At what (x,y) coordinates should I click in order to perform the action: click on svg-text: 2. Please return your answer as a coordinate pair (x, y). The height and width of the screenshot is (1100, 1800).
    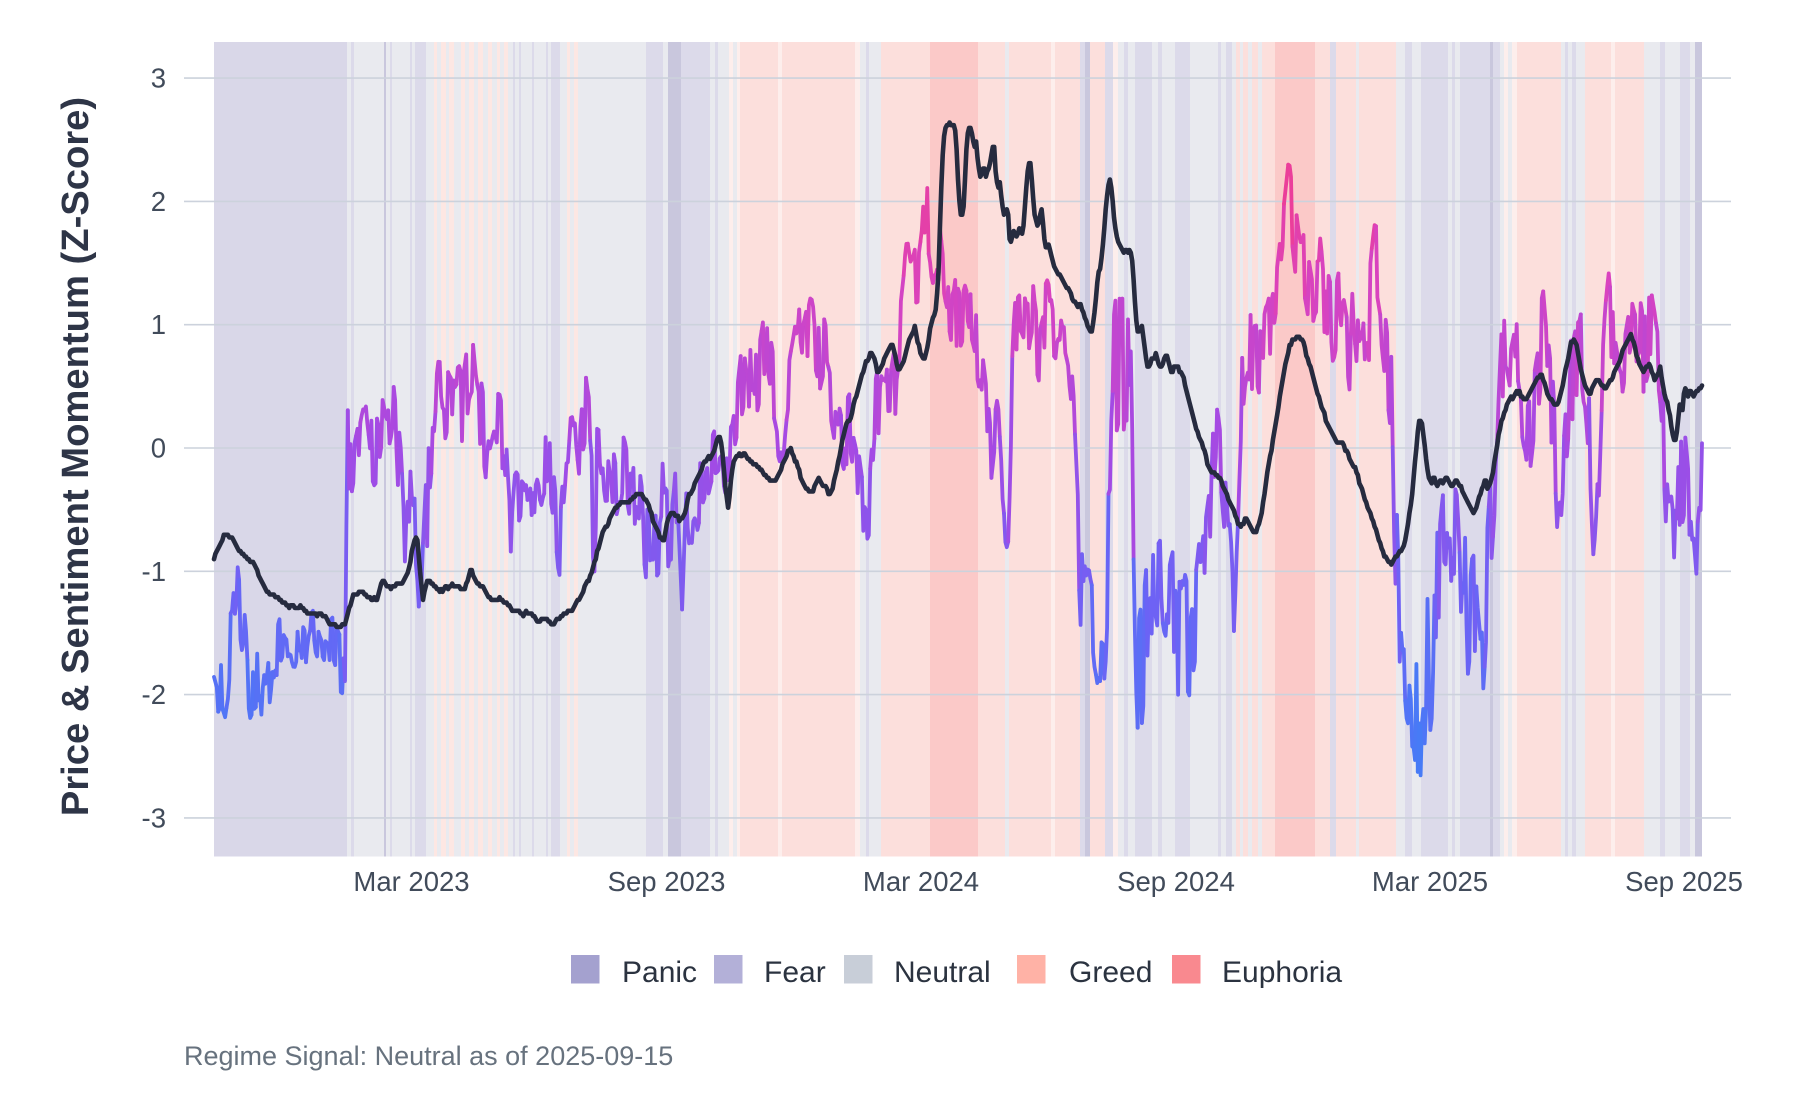
    Looking at the image, I should click on (158, 201).